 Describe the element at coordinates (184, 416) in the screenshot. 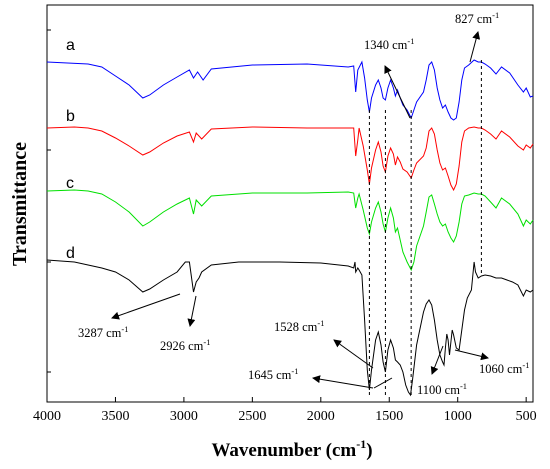

I see `x-tick-label-3000: 3000` at that location.